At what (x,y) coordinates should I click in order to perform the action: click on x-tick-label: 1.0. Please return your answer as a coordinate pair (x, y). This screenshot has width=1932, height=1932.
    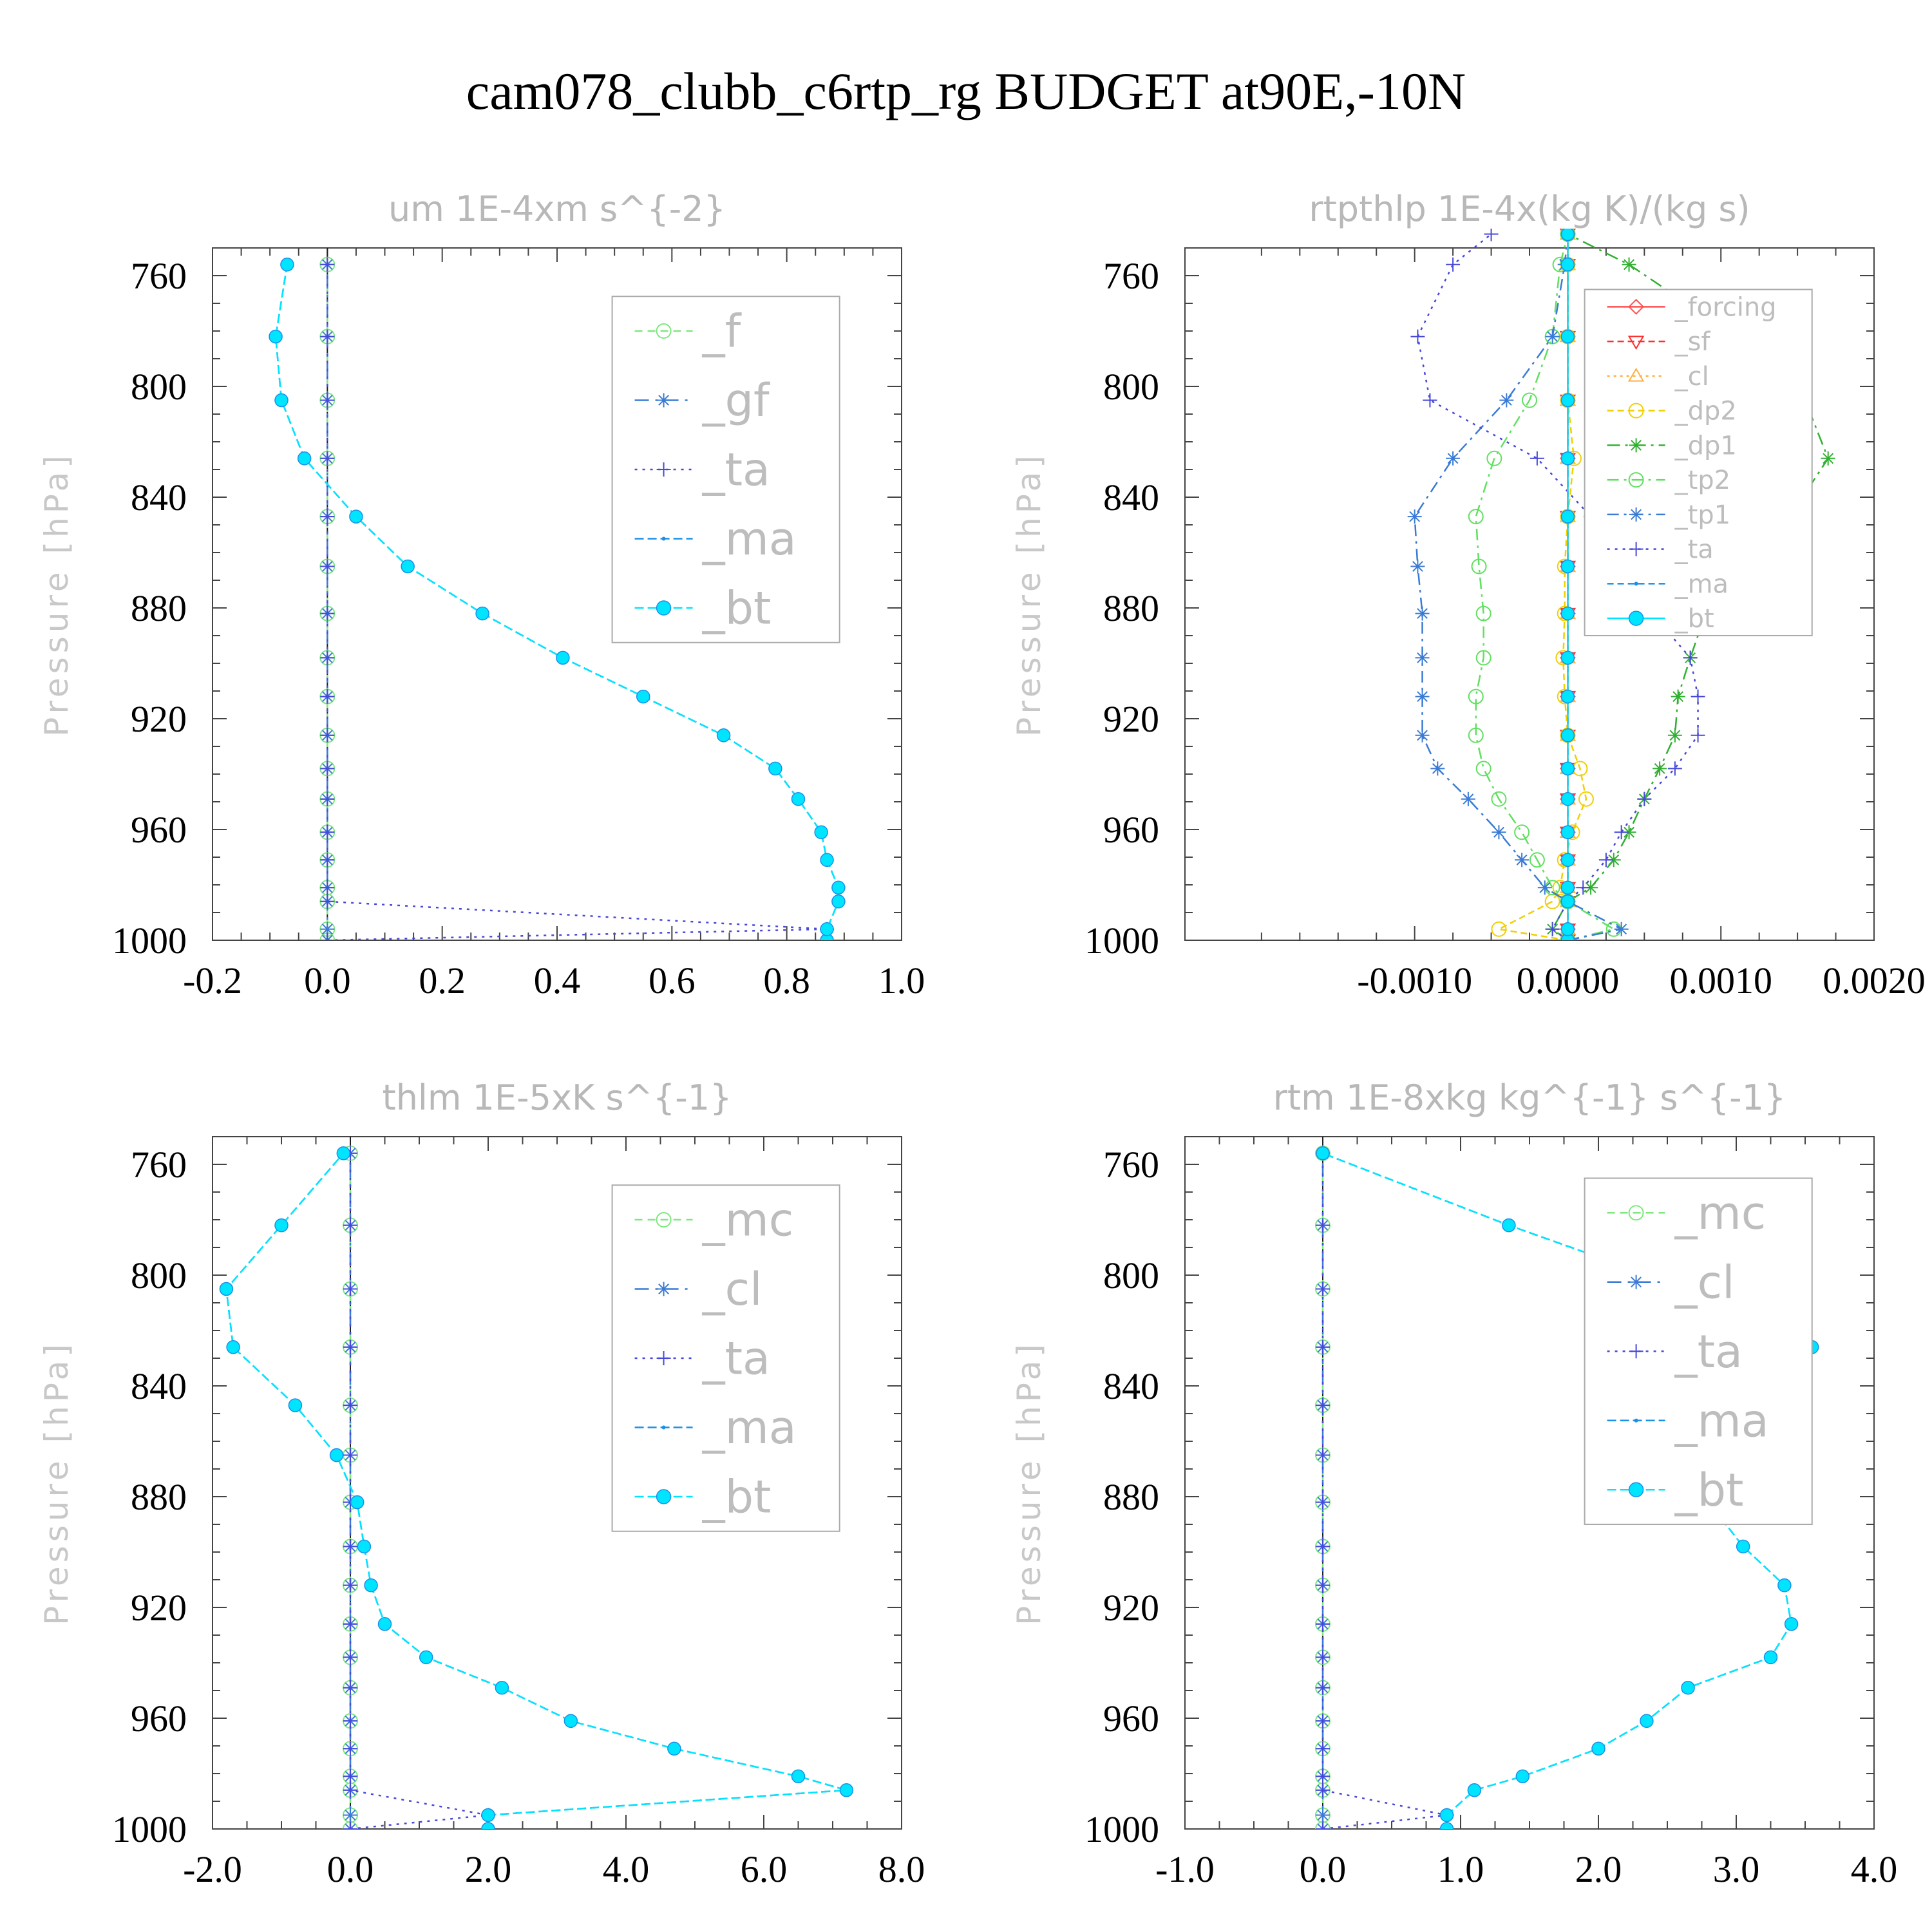
    Looking at the image, I should click on (1461, 1869).